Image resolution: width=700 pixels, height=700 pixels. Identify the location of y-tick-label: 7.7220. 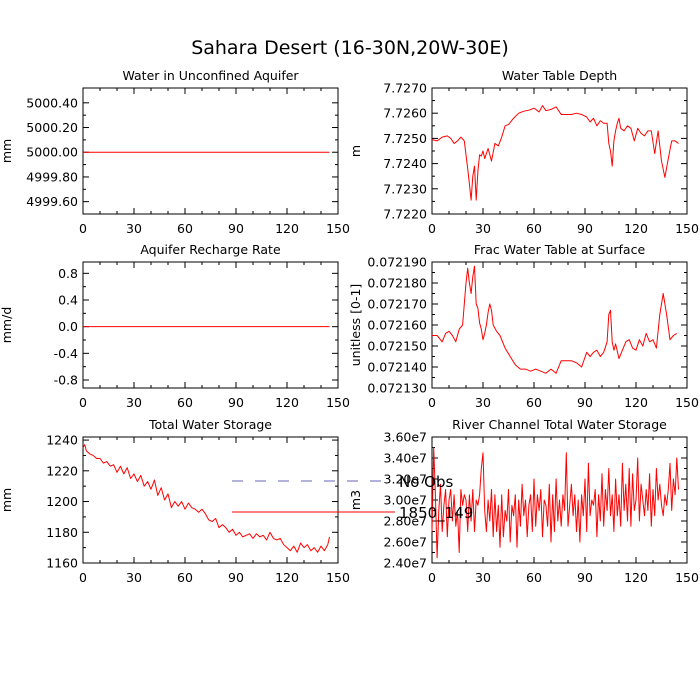
(405, 214).